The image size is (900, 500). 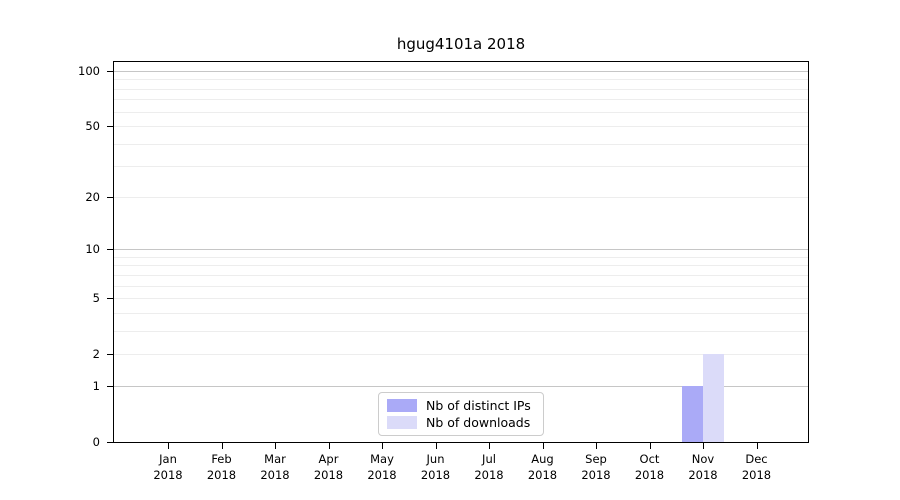 What do you see at coordinates (92, 125) in the screenshot?
I see `y-tick-label: 50` at bounding box center [92, 125].